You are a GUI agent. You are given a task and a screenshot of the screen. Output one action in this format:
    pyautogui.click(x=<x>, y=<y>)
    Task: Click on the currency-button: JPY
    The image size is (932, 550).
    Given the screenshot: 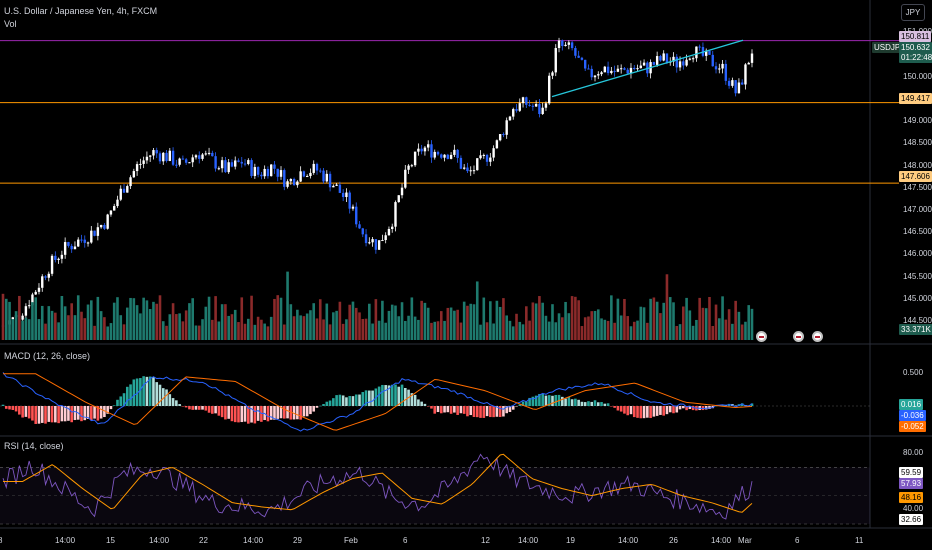 What is the action you would take?
    pyautogui.click(x=913, y=12)
    